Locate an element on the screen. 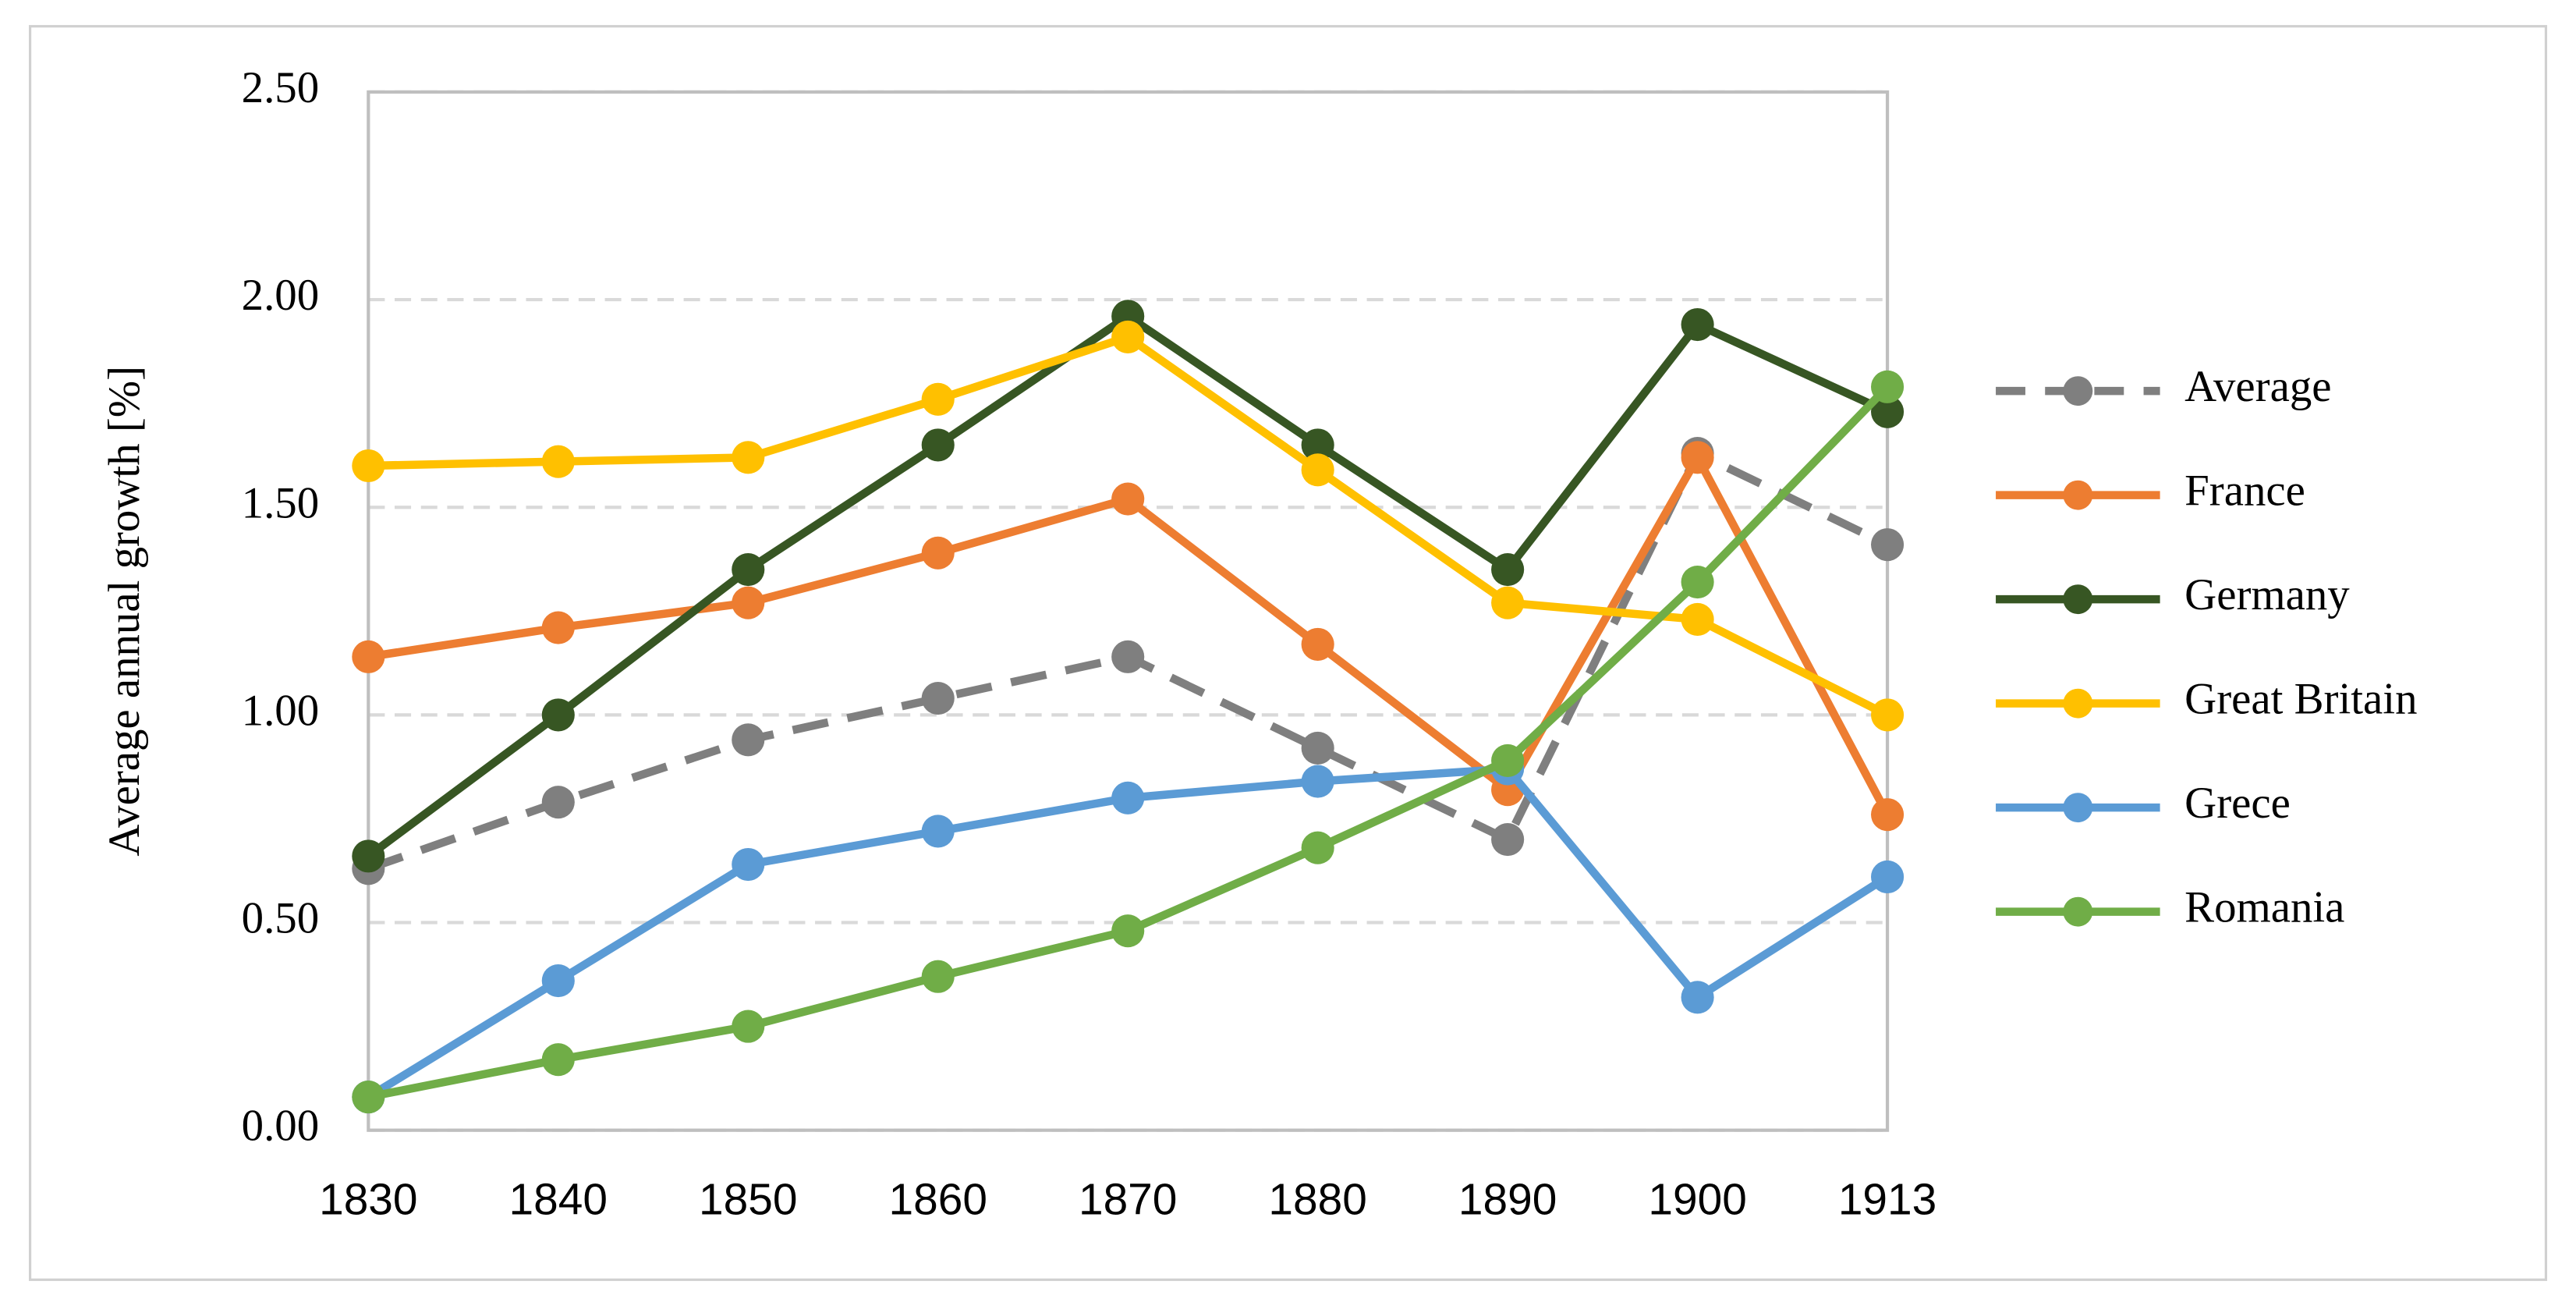 The image size is (2576, 1306). y-tick-label: 2.00 is located at coordinates (280, 296).